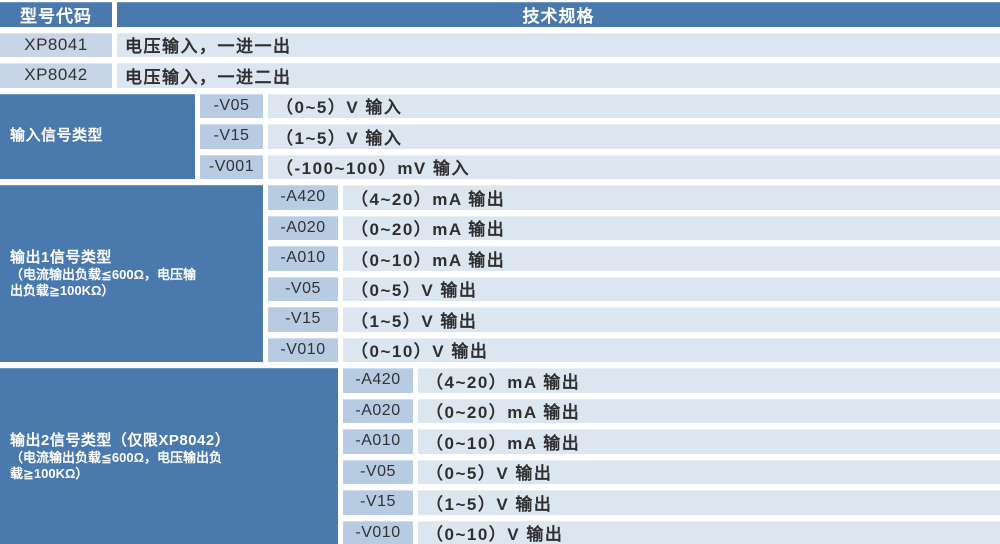  I want to click on option-code-cell: -V001, so click(231, 166).